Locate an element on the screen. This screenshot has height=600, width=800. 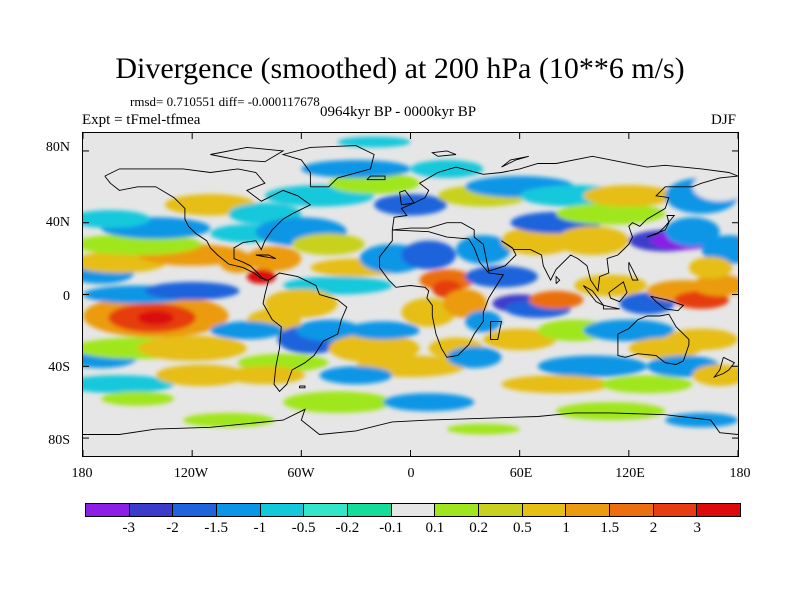
lat-label: 0 is located at coordinates (66, 296).